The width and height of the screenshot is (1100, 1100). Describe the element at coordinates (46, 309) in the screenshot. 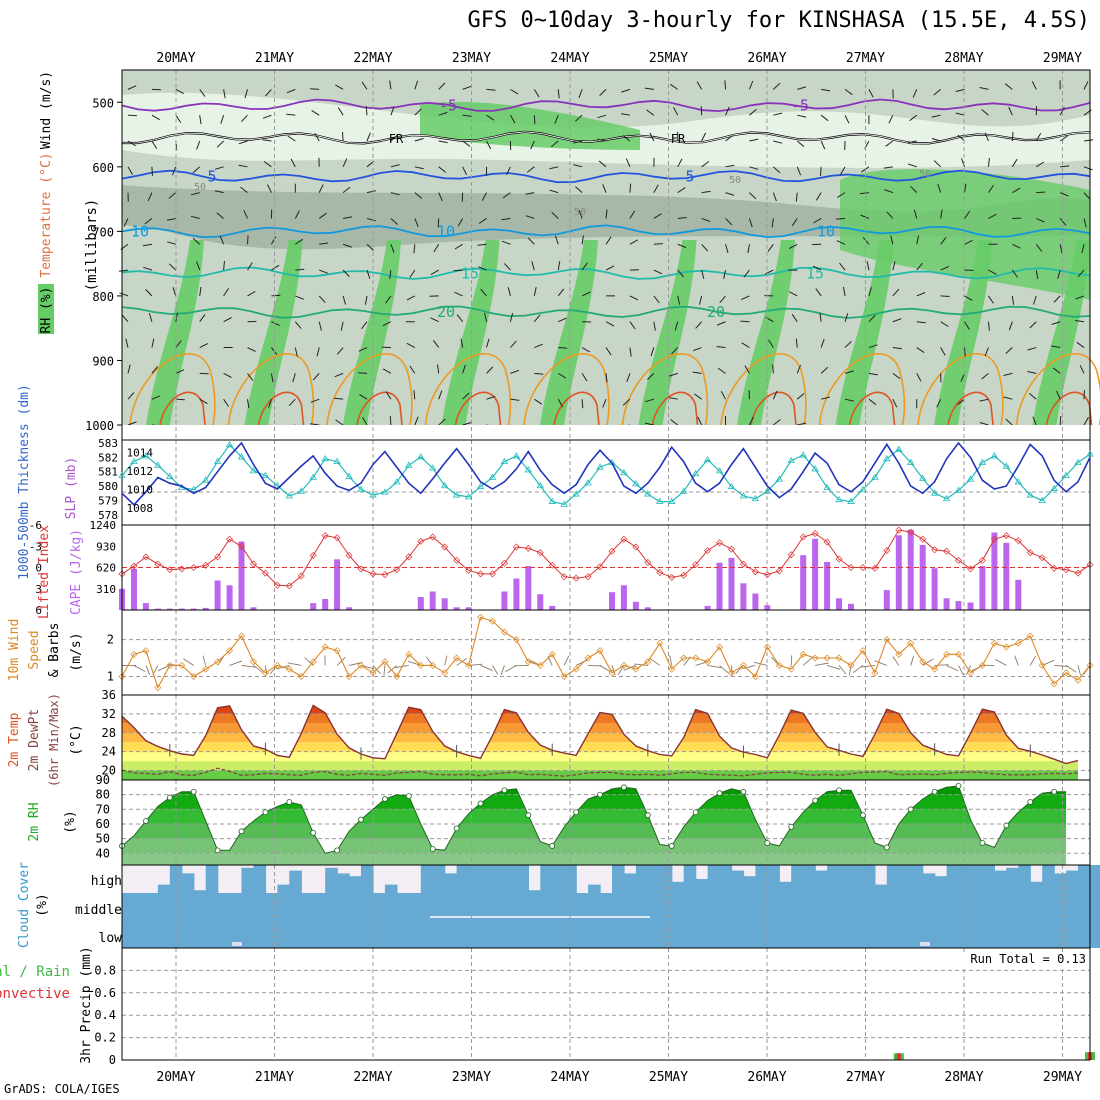

I see `rh-legend-swatch` at that location.